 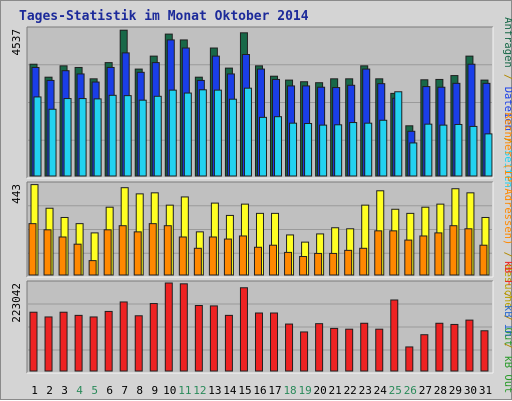 I want to click on legend-bottom-part: /, so click(x=507, y=345).